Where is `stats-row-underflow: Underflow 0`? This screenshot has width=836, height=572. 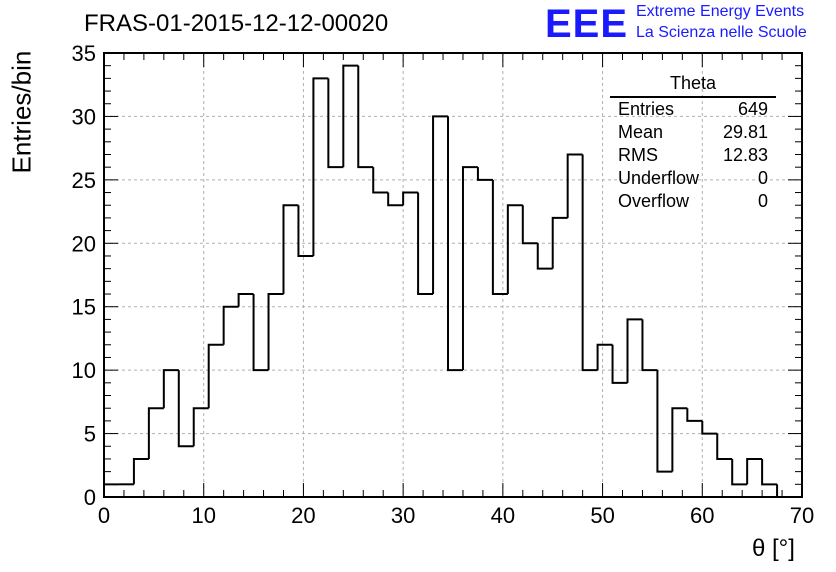 stats-row-underflow: Underflow 0 is located at coordinates (693, 178).